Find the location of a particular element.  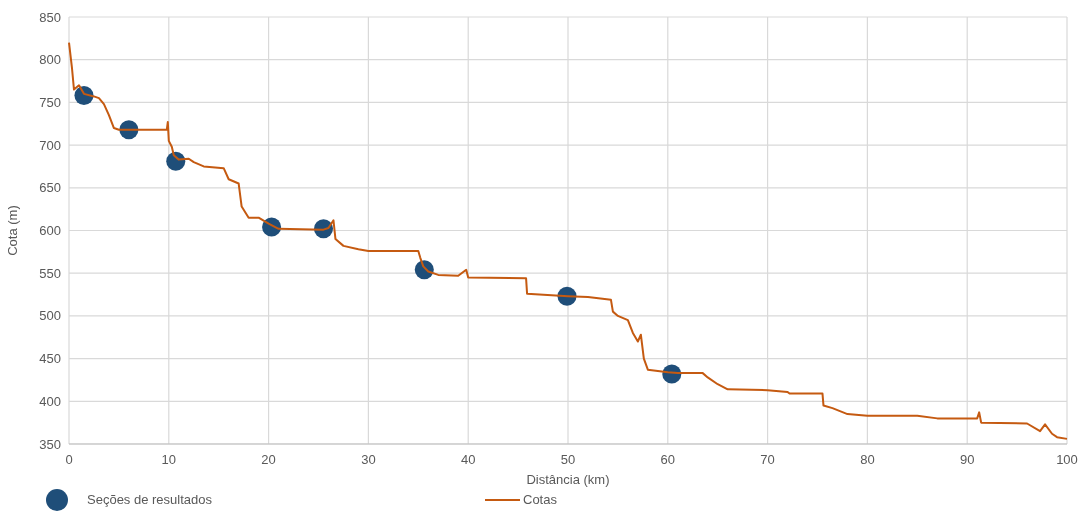

y-axis-title: Cota (m) is located at coordinates (12, 230).